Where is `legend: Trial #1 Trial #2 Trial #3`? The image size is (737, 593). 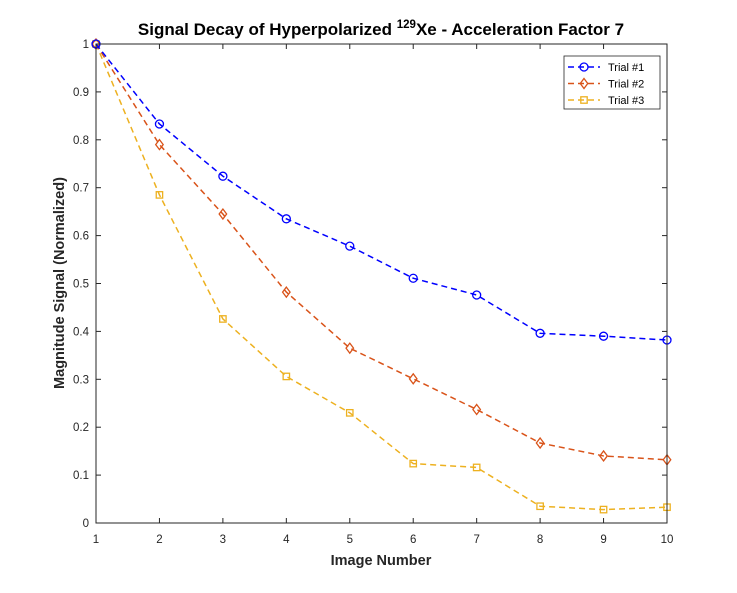 legend: Trial #1 Trial #2 Trial #3 is located at coordinates (612, 82).